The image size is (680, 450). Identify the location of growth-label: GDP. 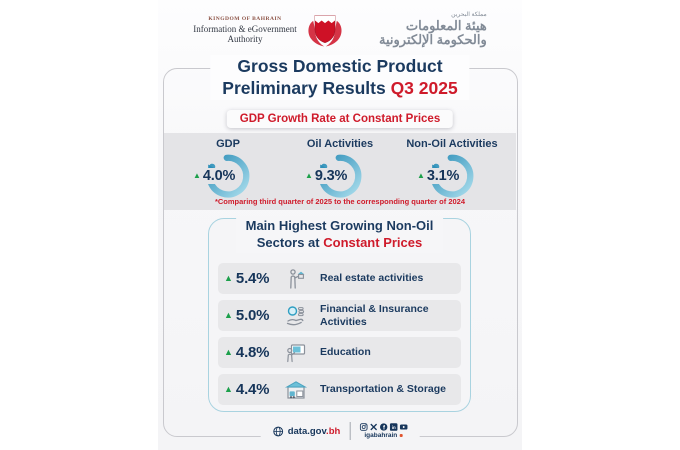
(228, 144).